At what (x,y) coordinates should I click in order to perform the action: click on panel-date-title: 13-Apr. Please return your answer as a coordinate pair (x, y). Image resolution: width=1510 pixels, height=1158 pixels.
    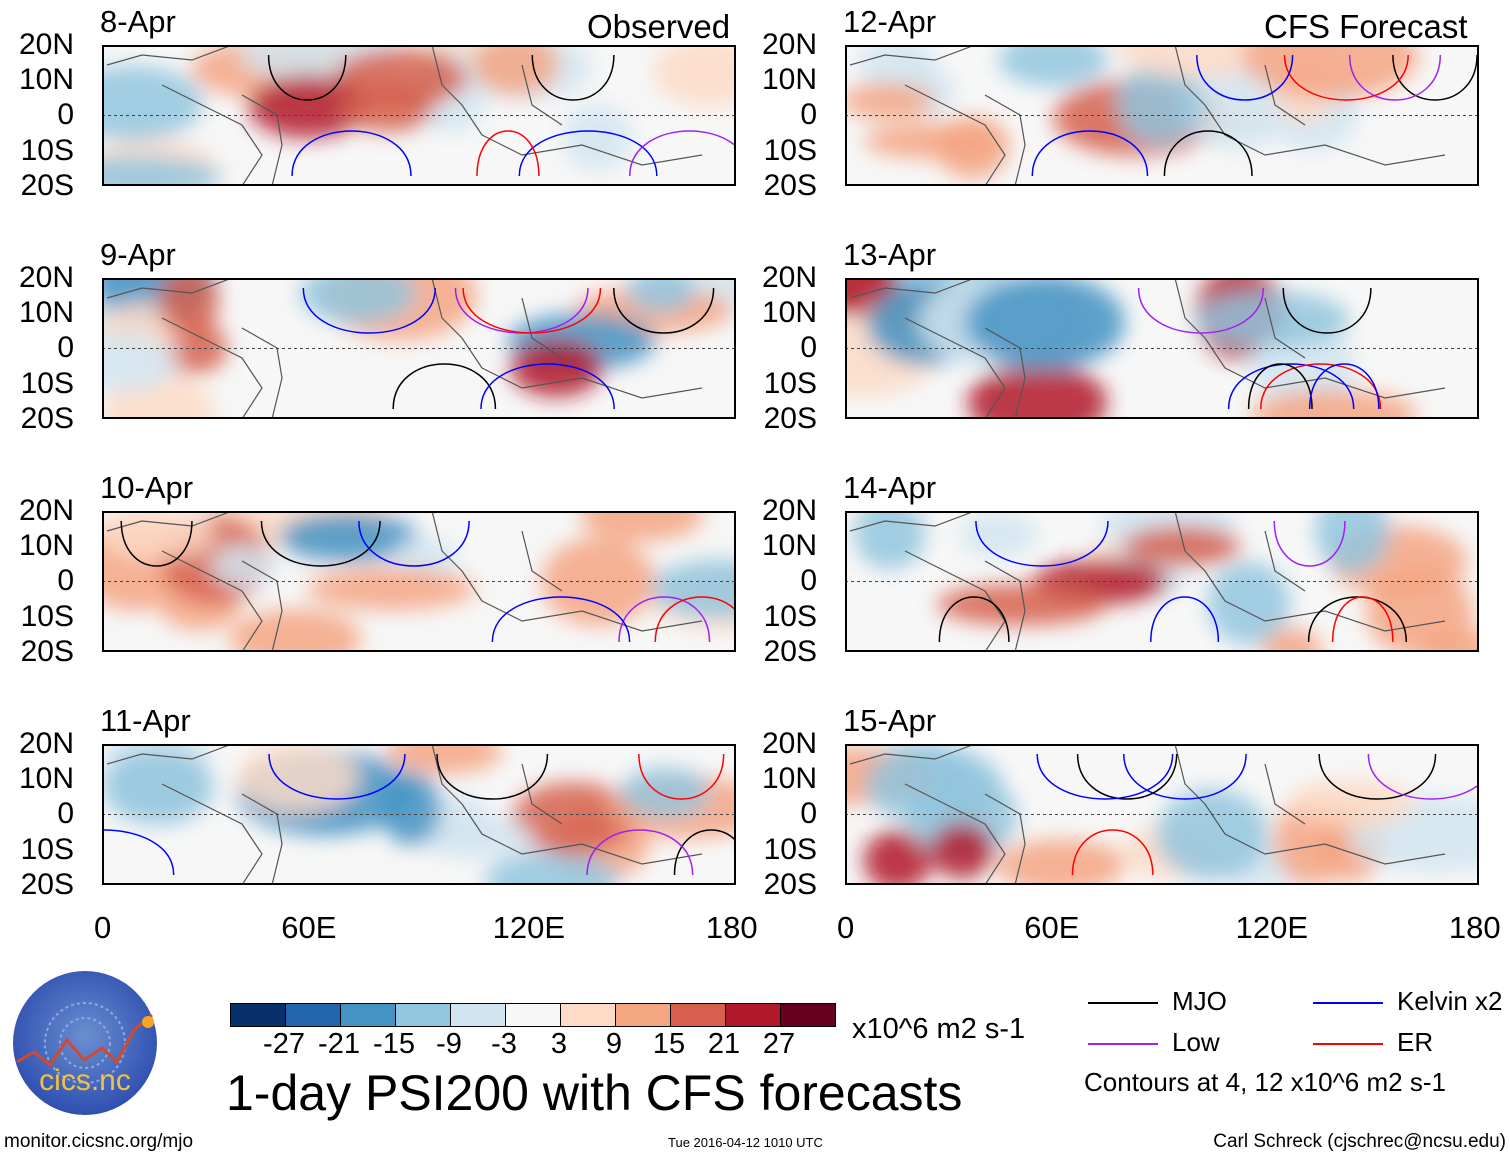
    Looking at the image, I should click on (890, 254).